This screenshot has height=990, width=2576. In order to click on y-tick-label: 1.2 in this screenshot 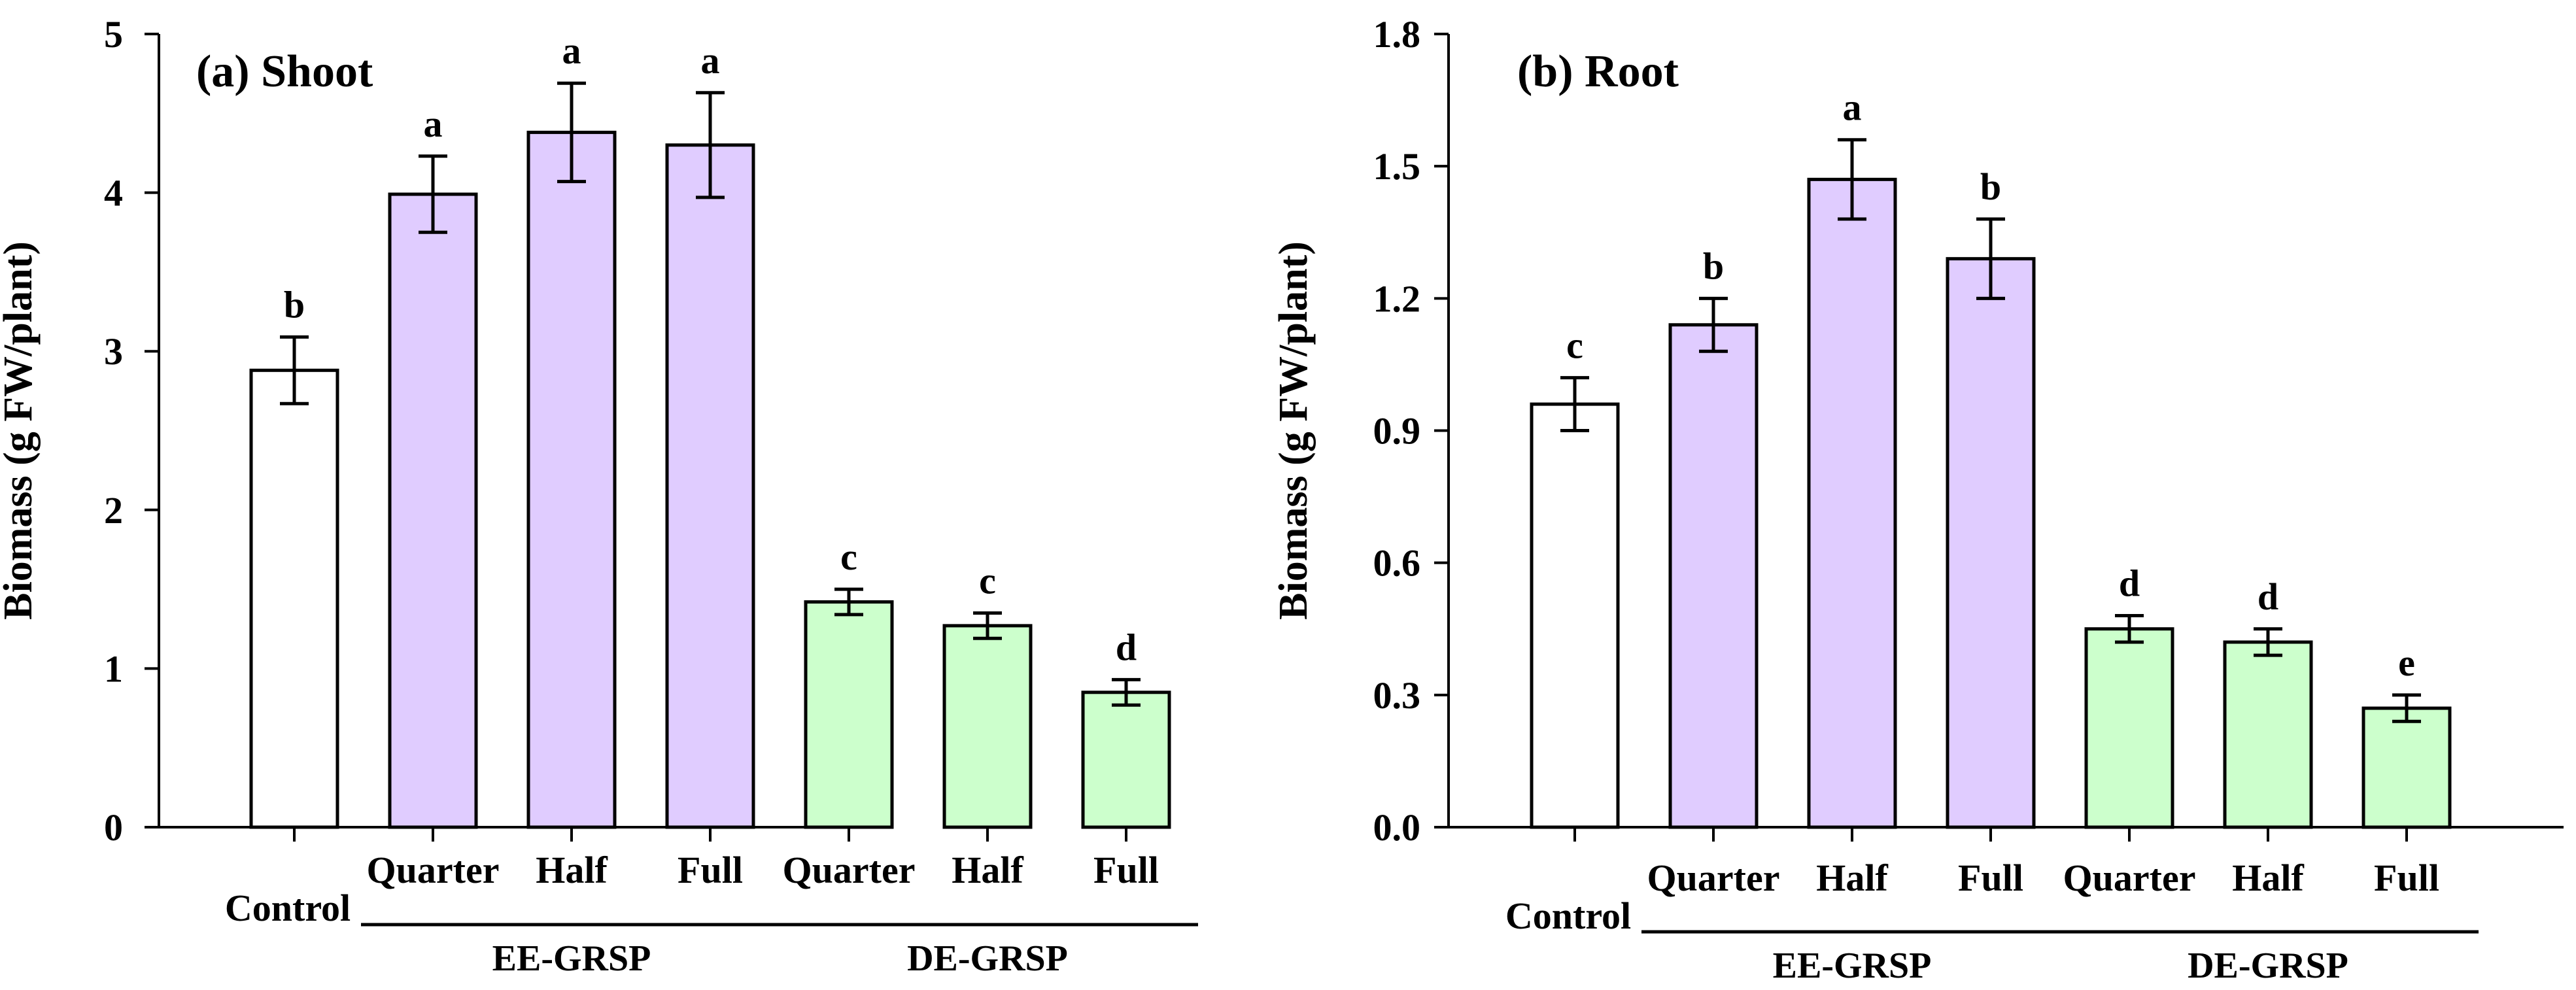, I will do `click(1397, 298)`.